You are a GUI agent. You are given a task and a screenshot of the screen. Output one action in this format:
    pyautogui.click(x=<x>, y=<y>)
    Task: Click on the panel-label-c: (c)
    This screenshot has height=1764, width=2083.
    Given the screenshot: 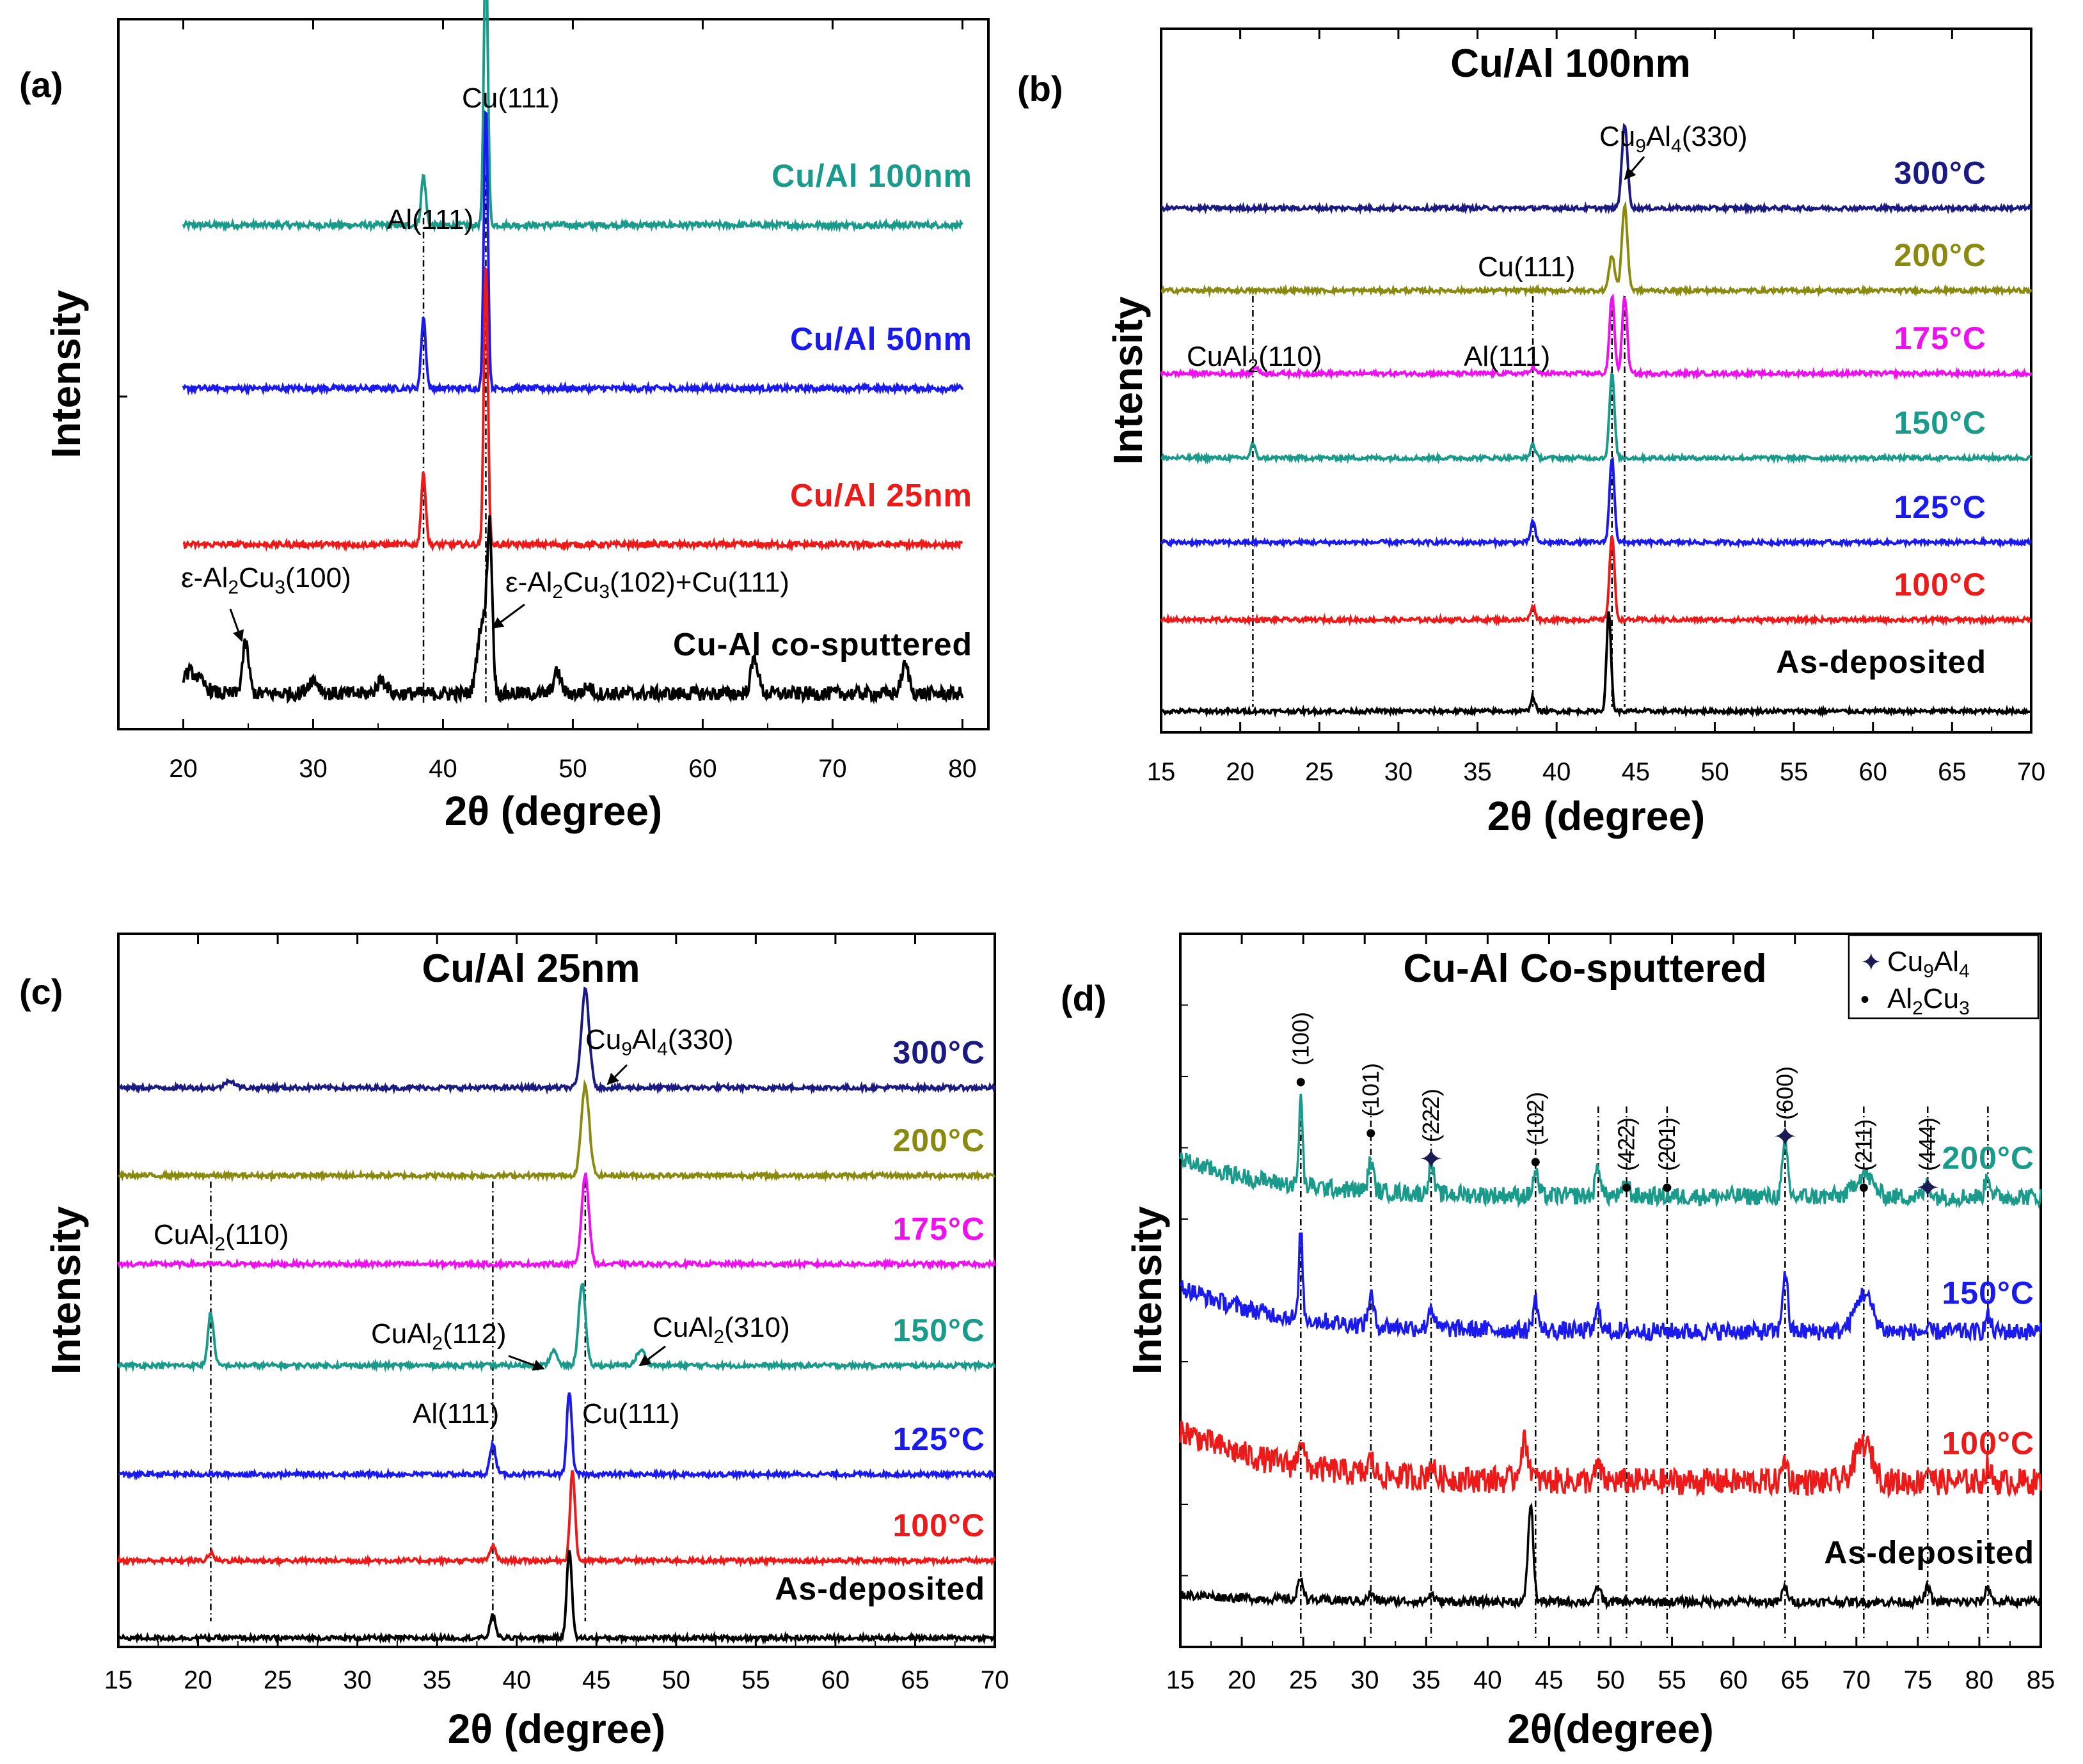 What is the action you would take?
    pyautogui.click(x=41, y=992)
    